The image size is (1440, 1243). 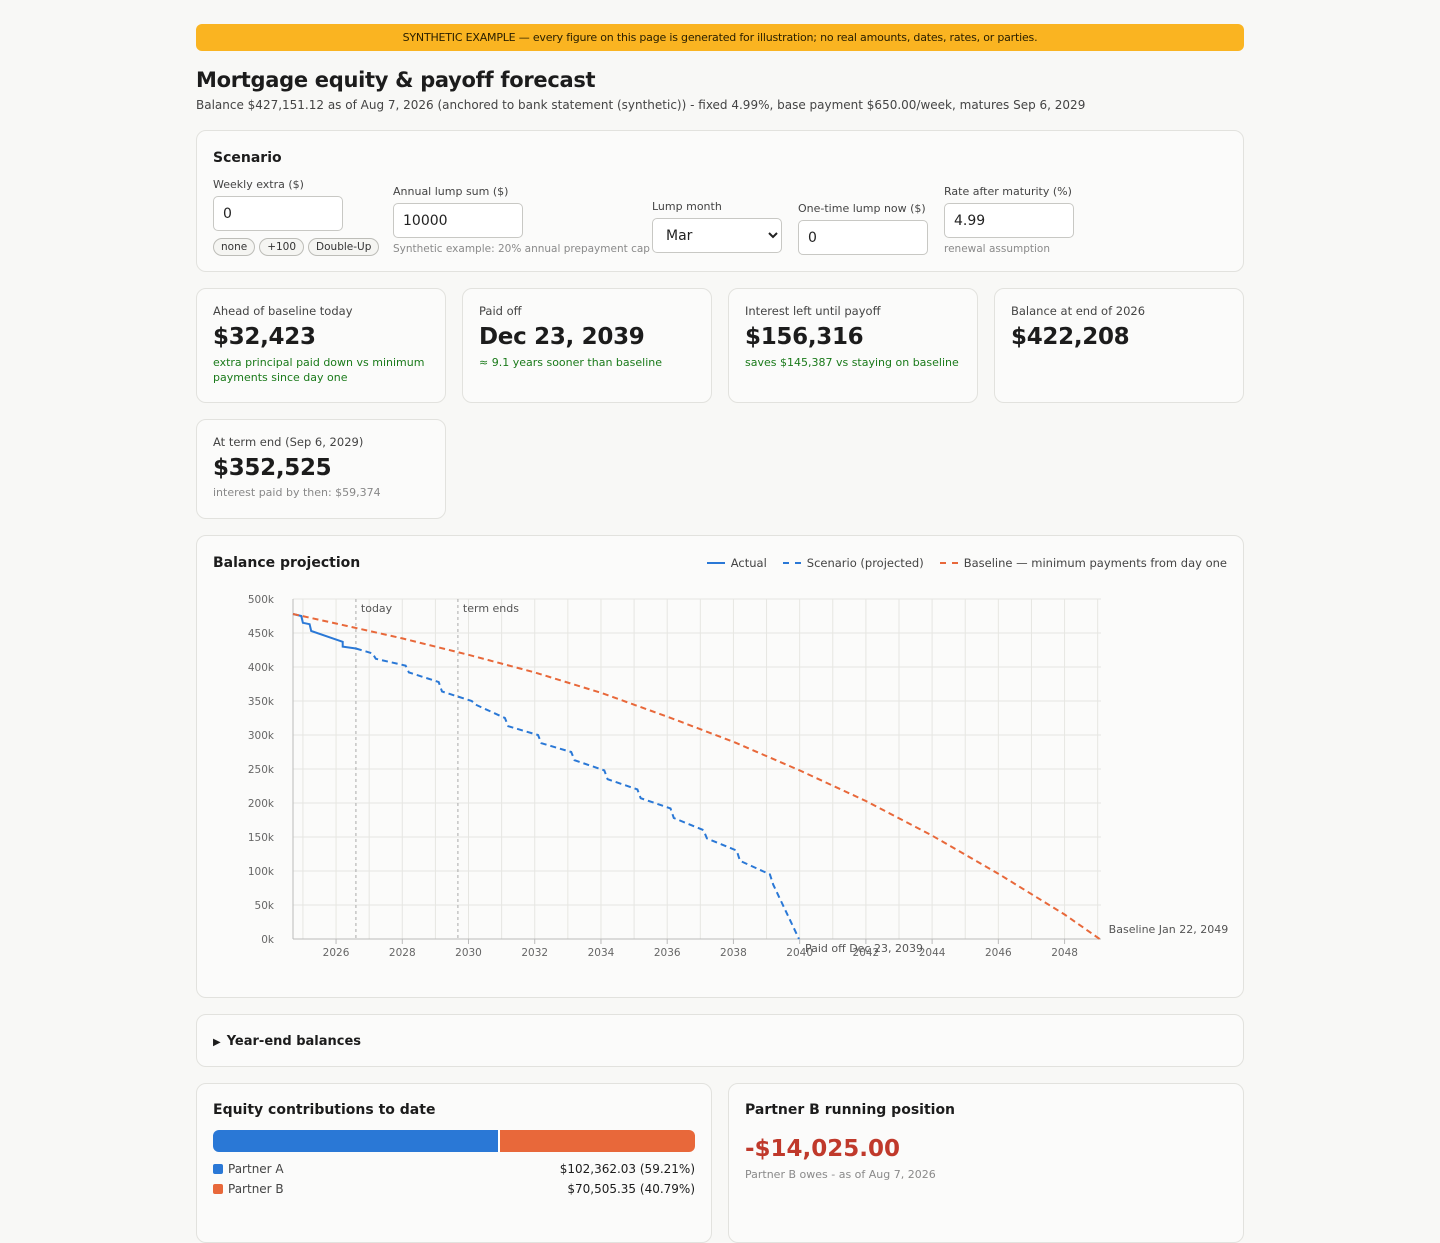 I want to click on y-tick-label: 0k, so click(x=268, y=940).